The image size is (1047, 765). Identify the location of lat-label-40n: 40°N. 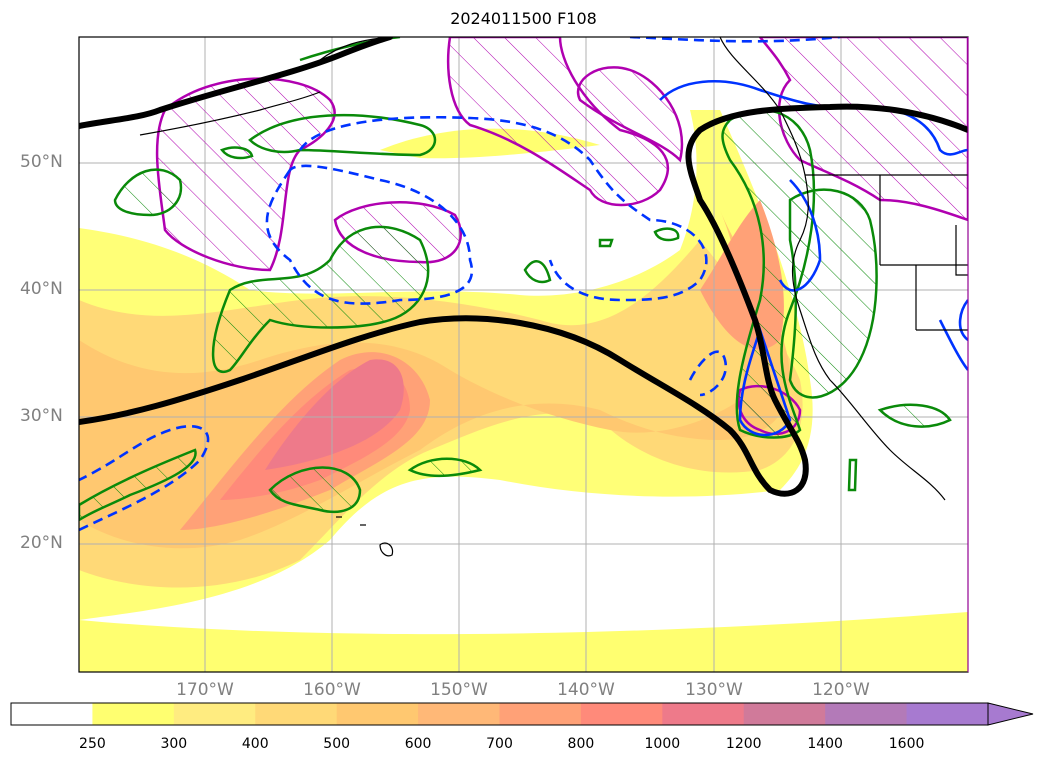
(41, 289).